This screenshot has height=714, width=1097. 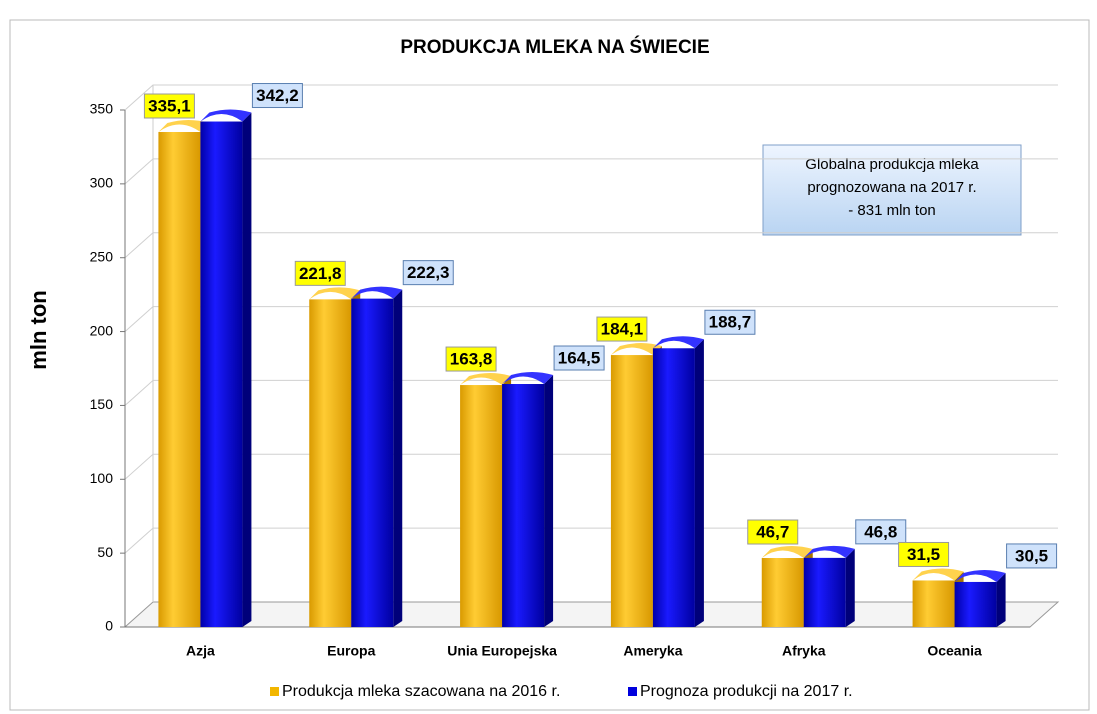 What do you see at coordinates (554, 47) in the screenshot?
I see `chart-title: PRODUKCJA MLEKA NA ŚWIECIE` at bounding box center [554, 47].